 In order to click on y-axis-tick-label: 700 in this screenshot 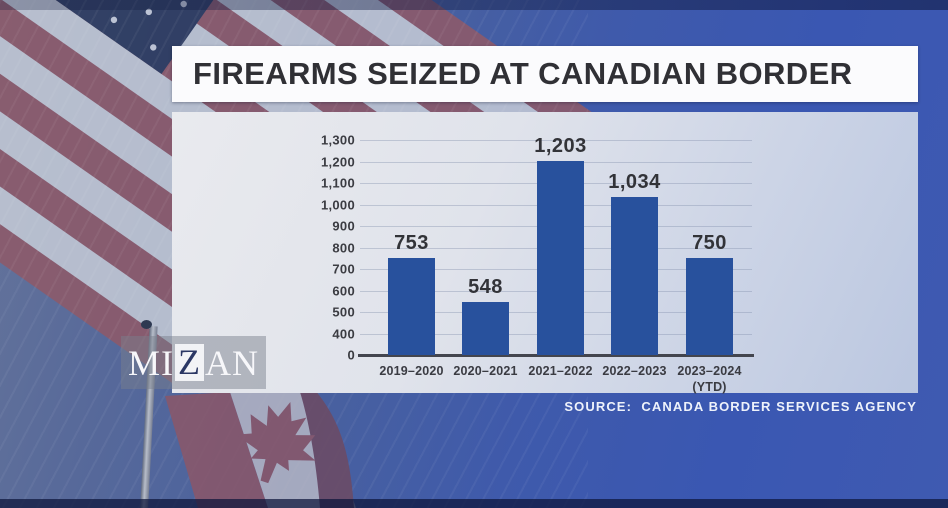, I will do `click(343, 269)`.